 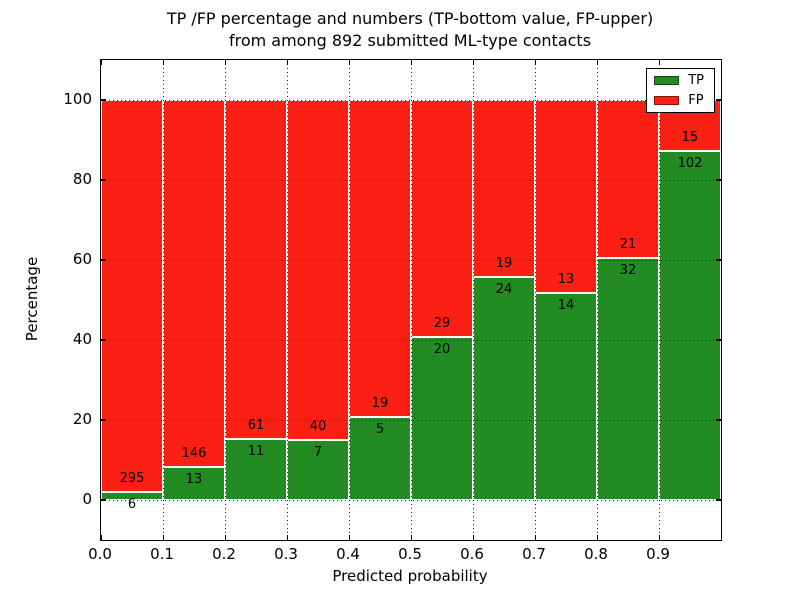 What do you see at coordinates (224, 554) in the screenshot?
I see `x-tick-label: 0.2` at bounding box center [224, 554].